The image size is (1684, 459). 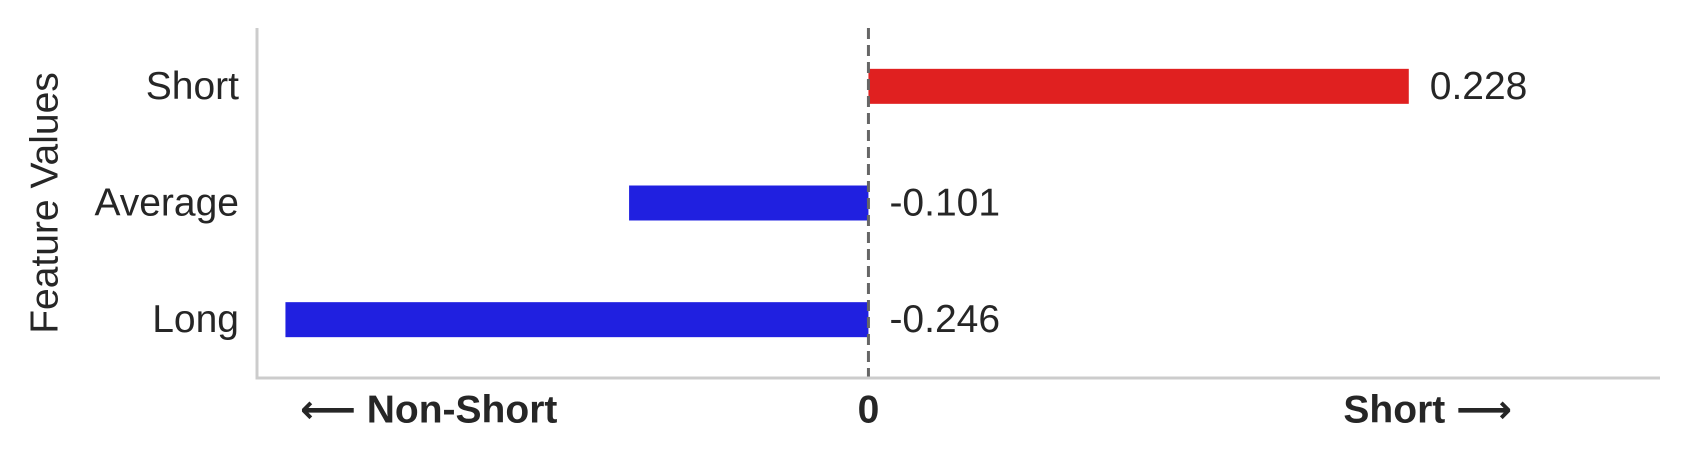 What do you see at coordinates (869, 410) in the screenshot?
I see `x-label-zero: 0` at bounding box center [869, 410].